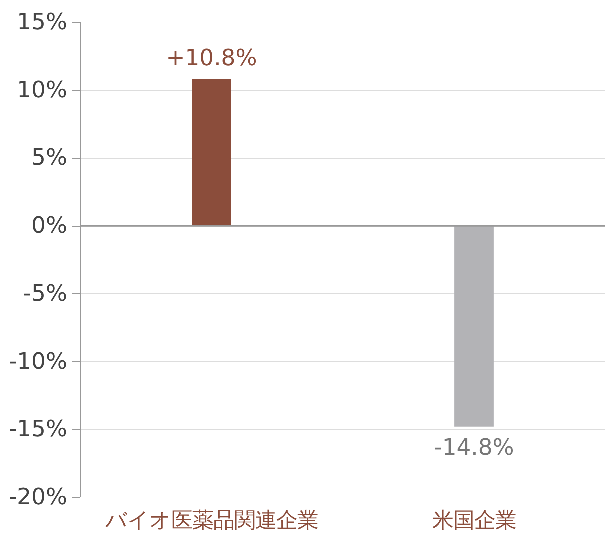 The width and height of the screenshot is (615, 541). Describe the element at coordinates (211, 521) in the screenshot. I see `x-tick-label: バイオ医薬品関連企業` at that location.